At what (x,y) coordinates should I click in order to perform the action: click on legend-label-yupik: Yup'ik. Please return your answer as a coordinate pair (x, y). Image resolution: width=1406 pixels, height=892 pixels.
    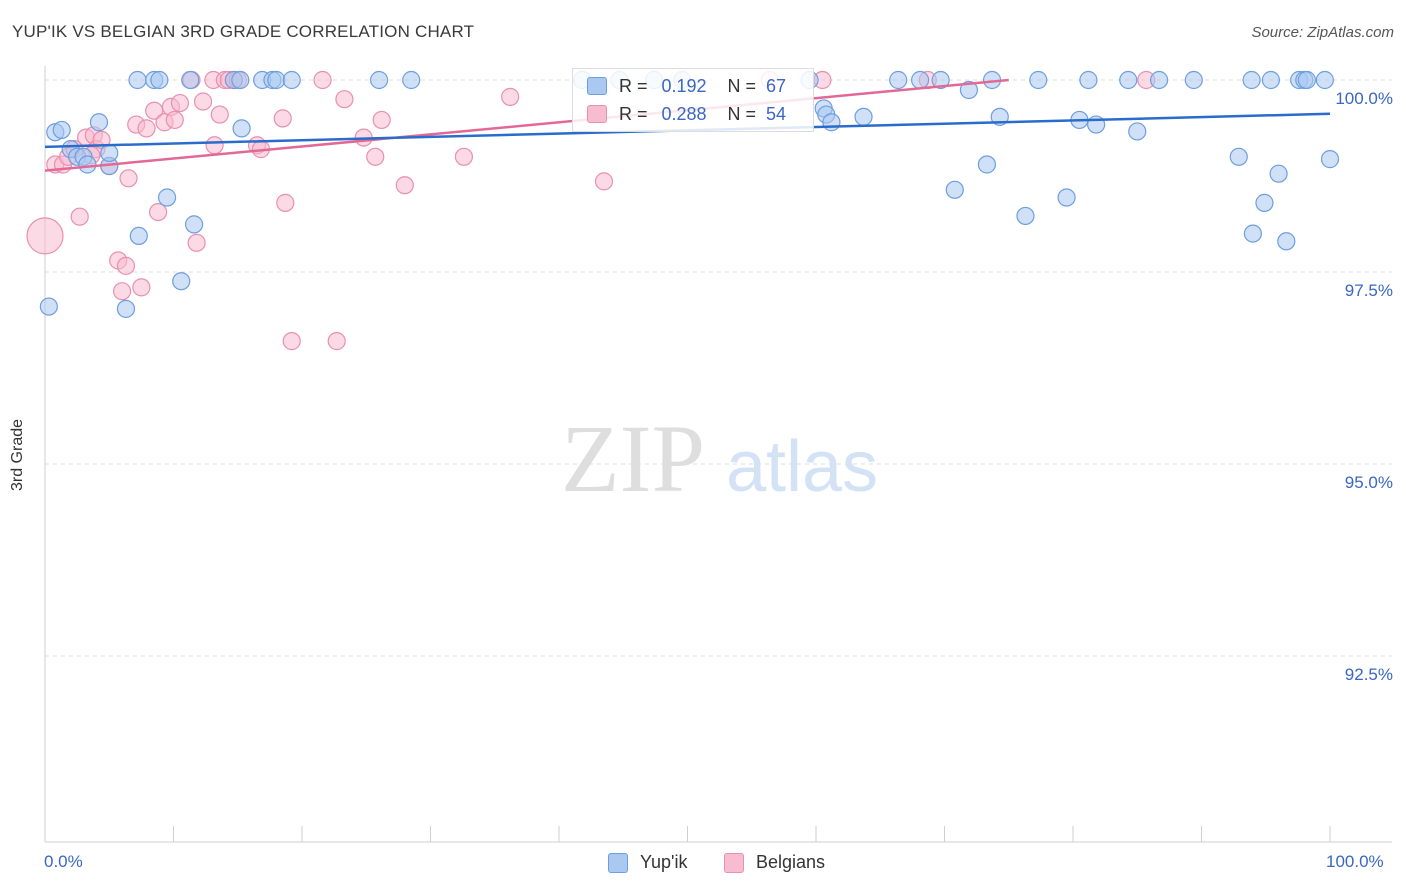
    Looking at the image, I should click on (664, 862).